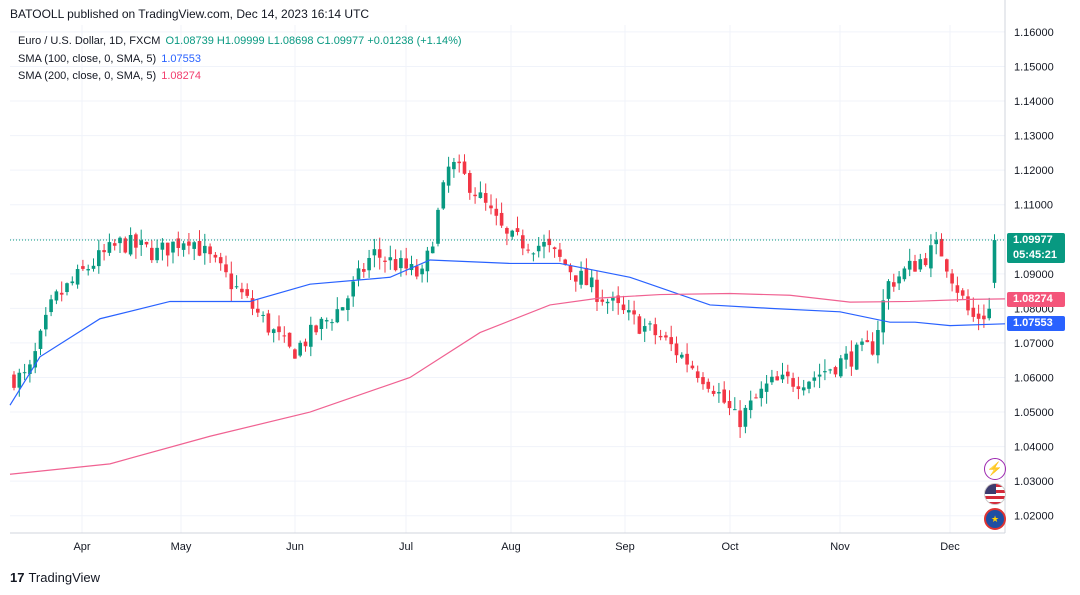 This screenshot has height=595, width=1080. Describe the element at coordinates (1035, 255) in the screenshot. I see `bar-countdown: 05:45:21` at that location.